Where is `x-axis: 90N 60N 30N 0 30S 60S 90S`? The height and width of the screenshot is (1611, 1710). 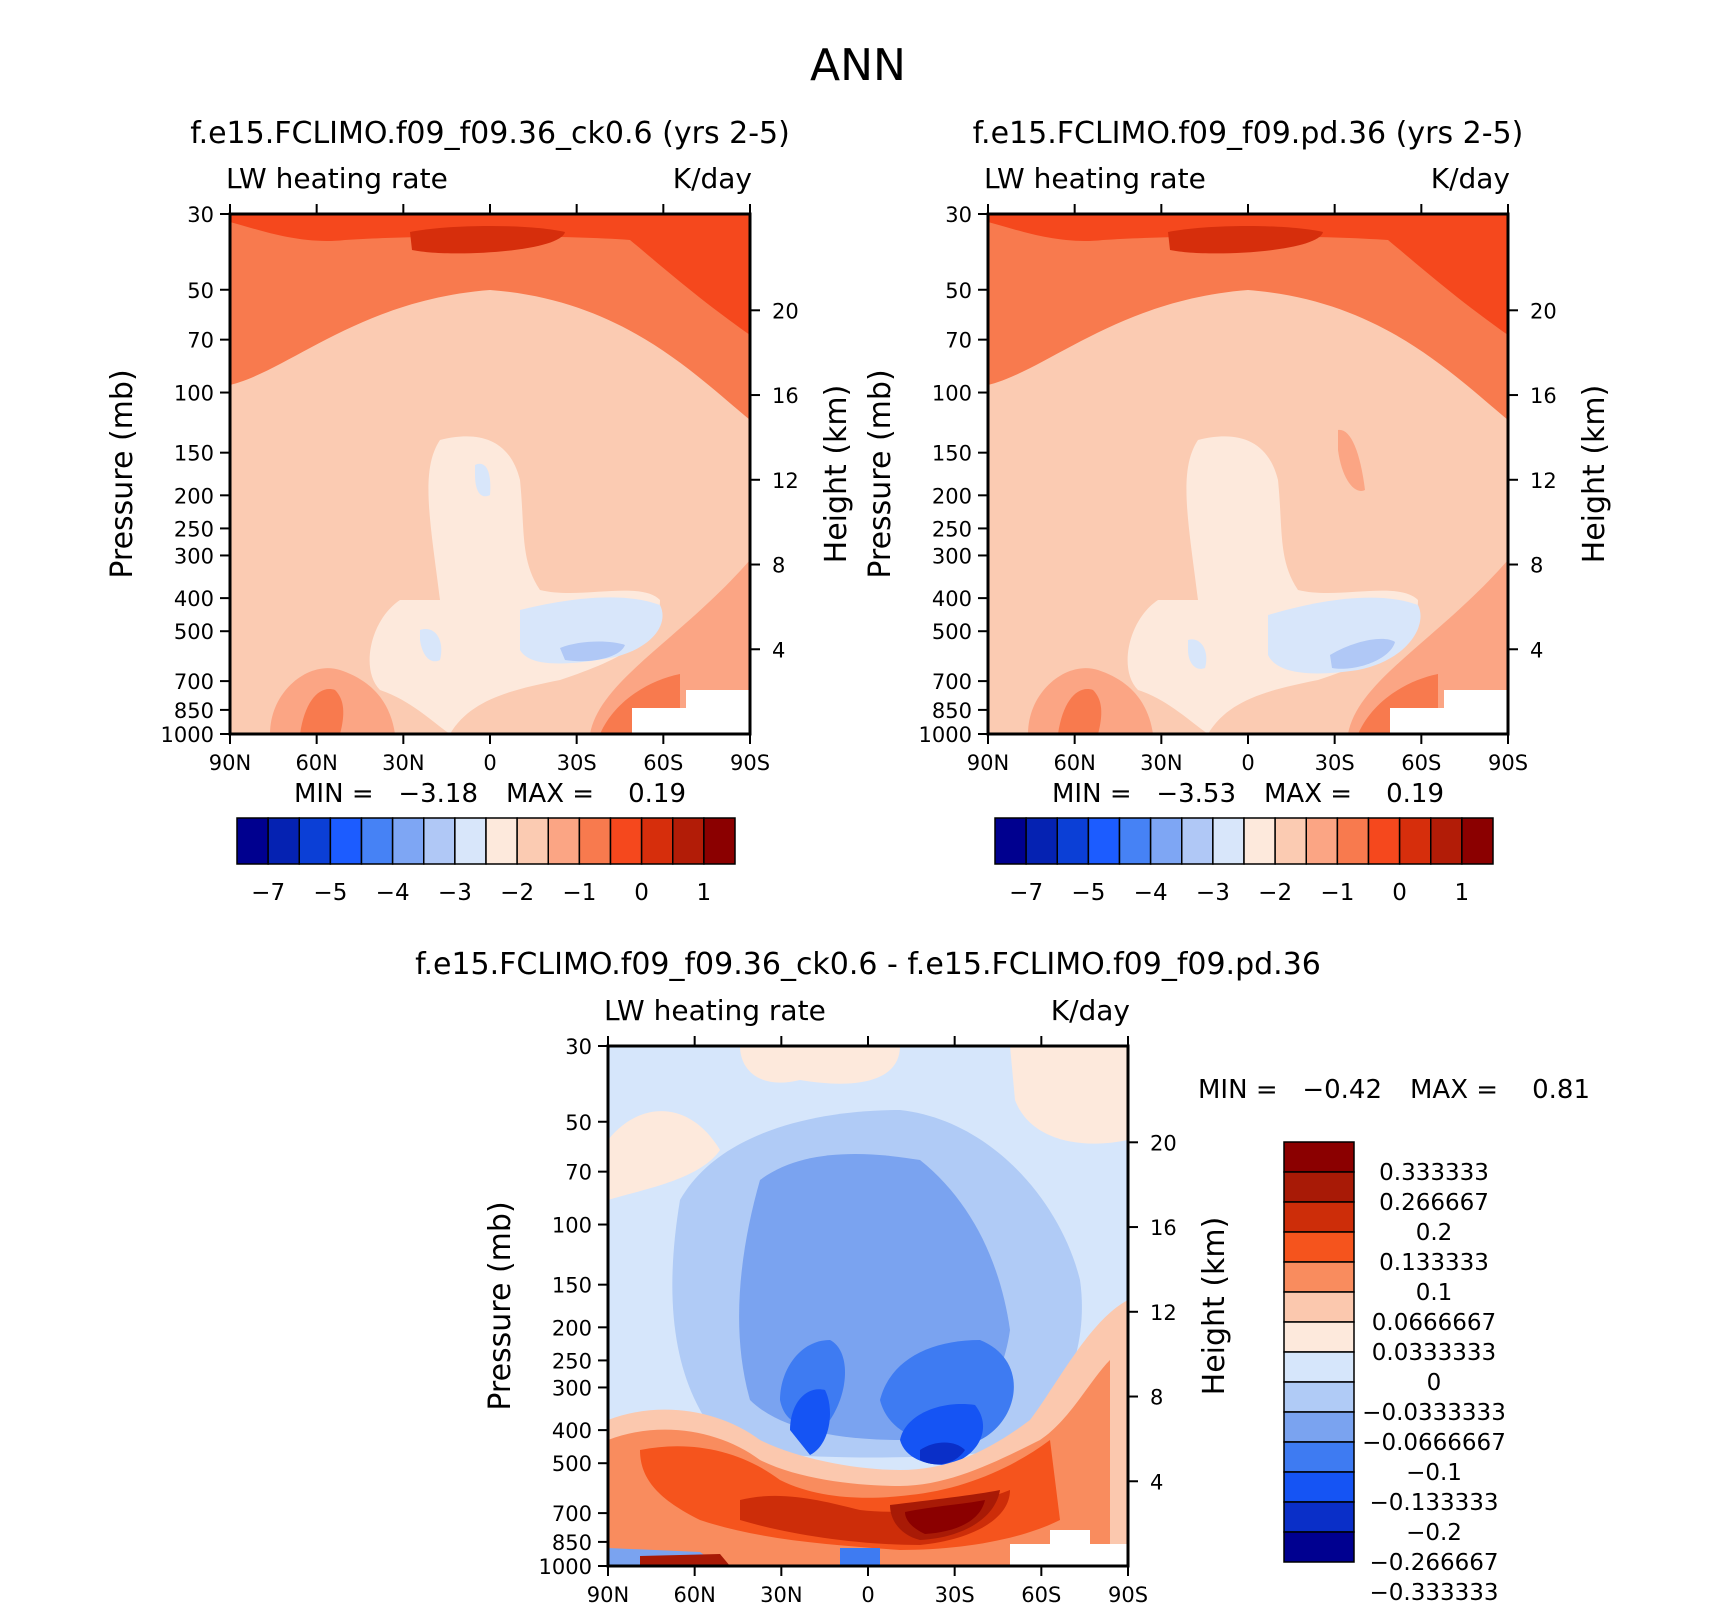
x-axis: 90N 60N 30N 0 30S 60S 90S is located at coordinates (867, 1321).